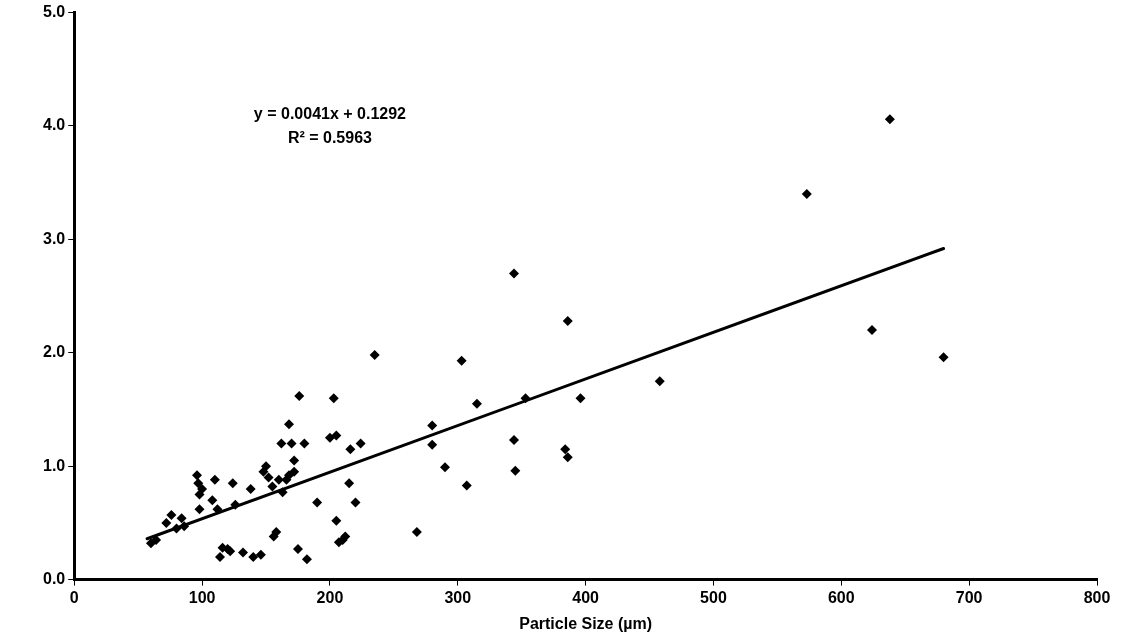 The width and height of the screenshot is (1122, 643). I want to click on x-tick-label: 800, so click(1097, 597).